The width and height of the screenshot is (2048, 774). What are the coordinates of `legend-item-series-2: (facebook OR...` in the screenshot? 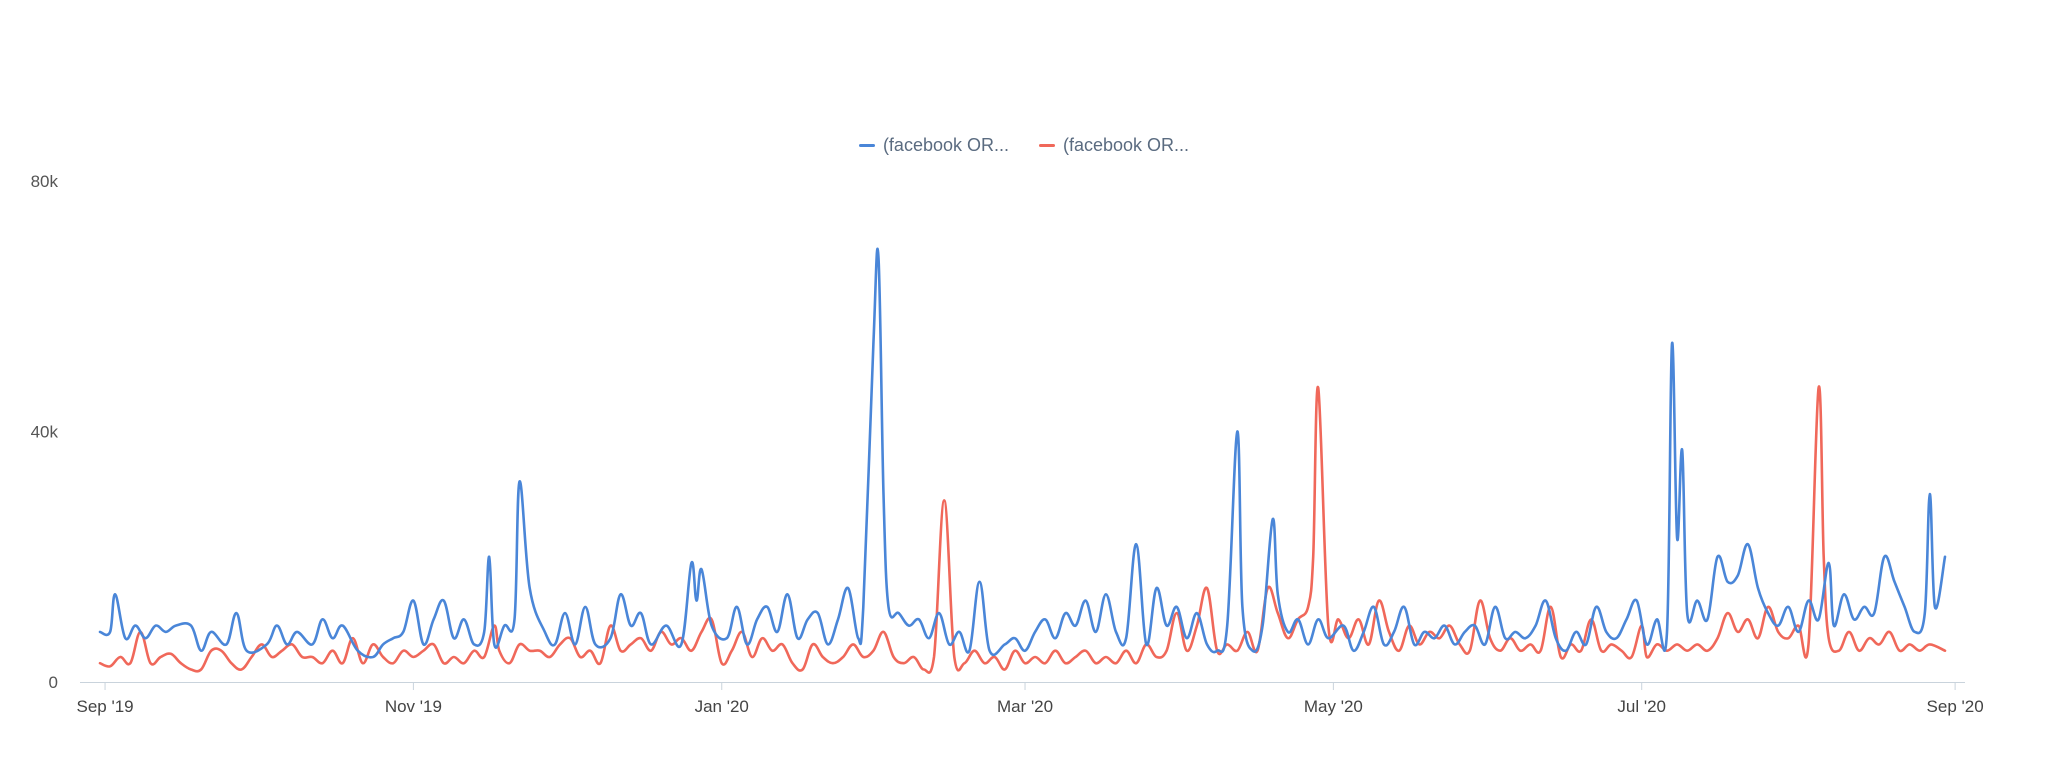 It's located at (1114, 145).